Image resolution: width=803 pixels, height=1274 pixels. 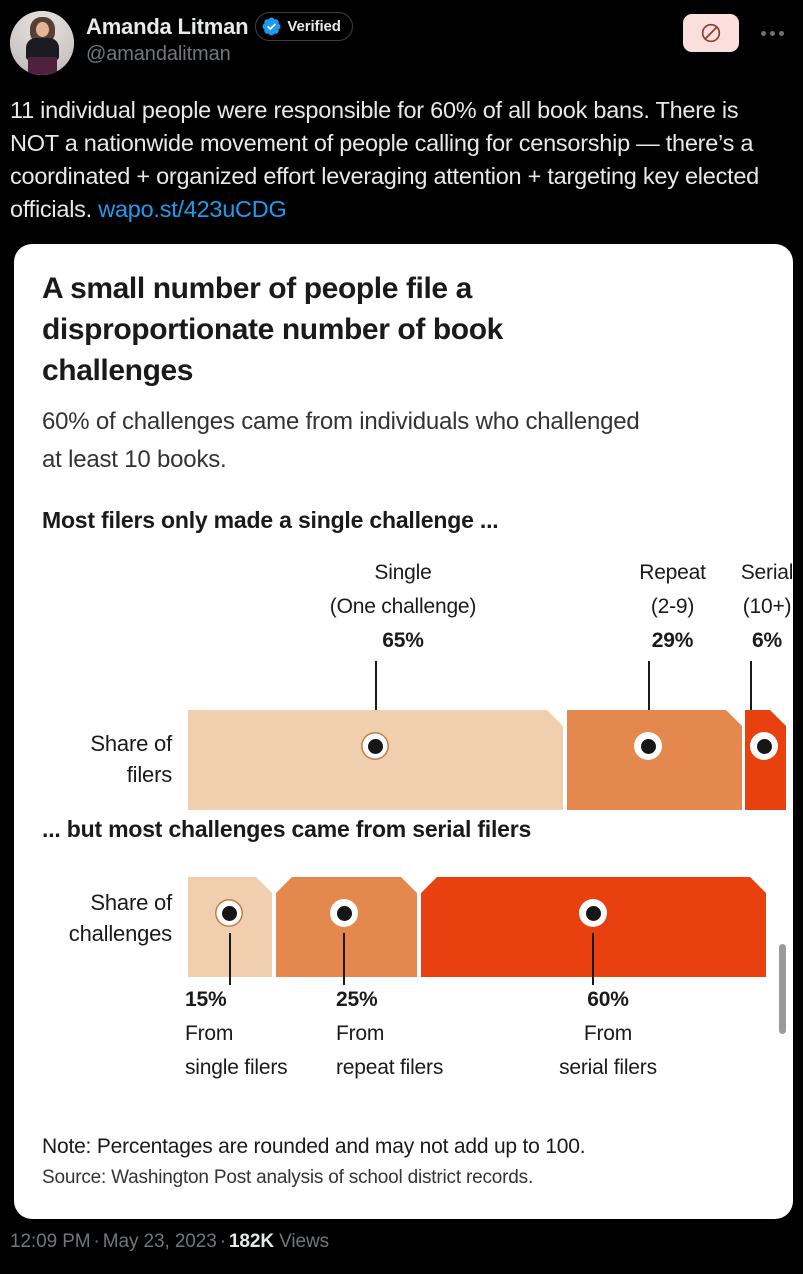 I want to click on chart2-bars, so click(x=403, y=927).